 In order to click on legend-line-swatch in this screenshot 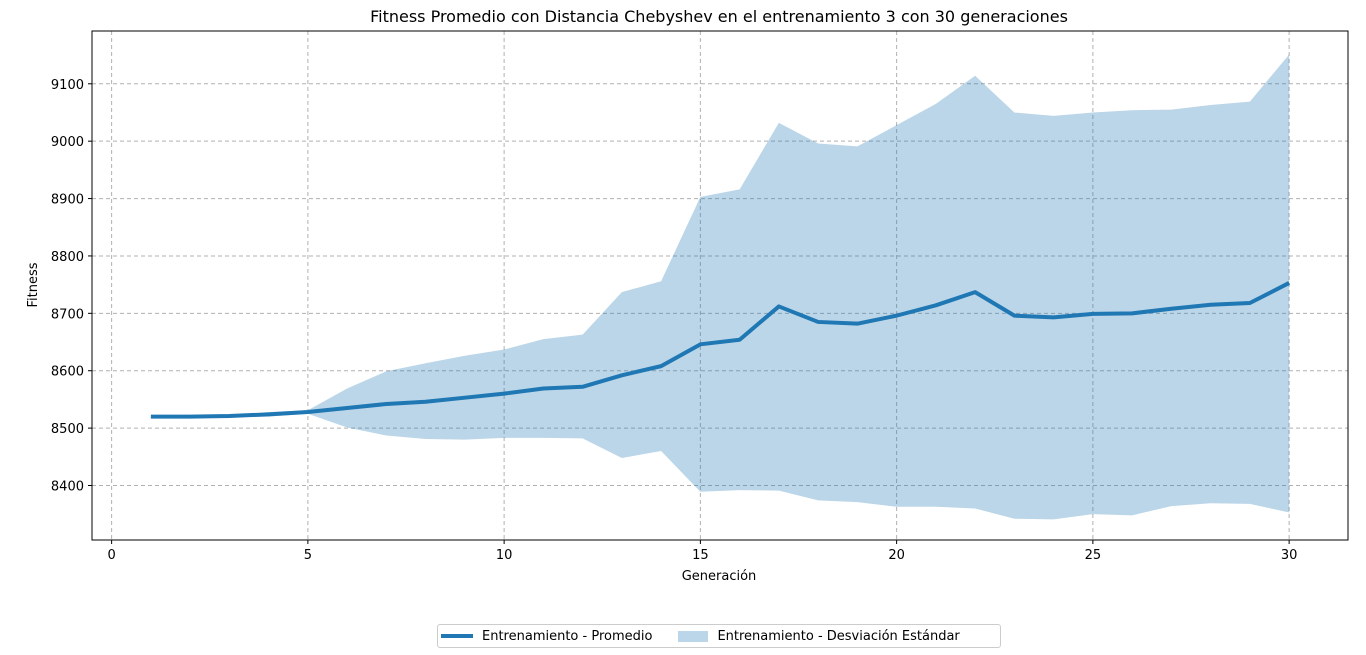, I will do `click(457, 636)`.